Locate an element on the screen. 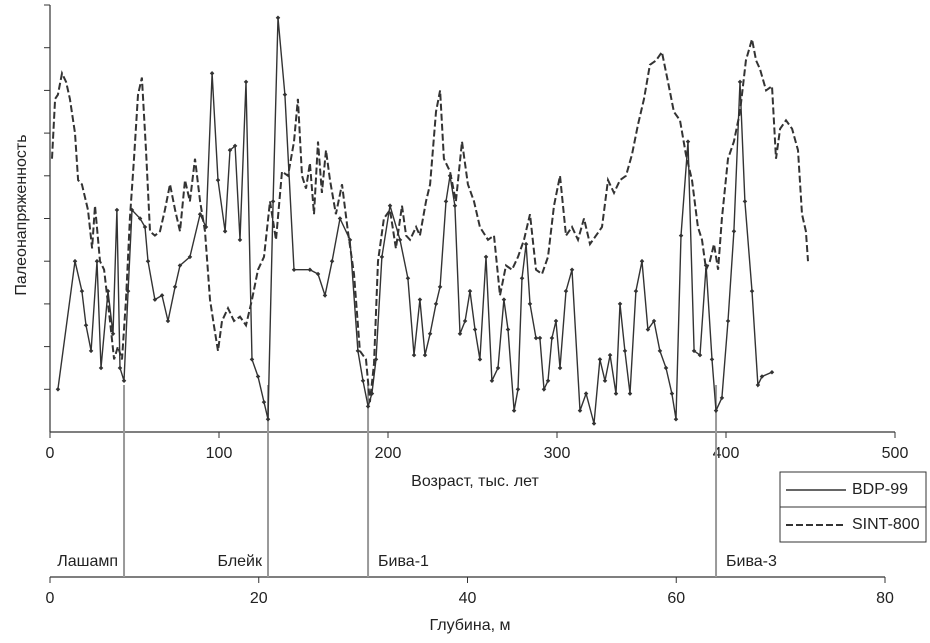  event-label: Блейк is located at coordinates (240, 561).